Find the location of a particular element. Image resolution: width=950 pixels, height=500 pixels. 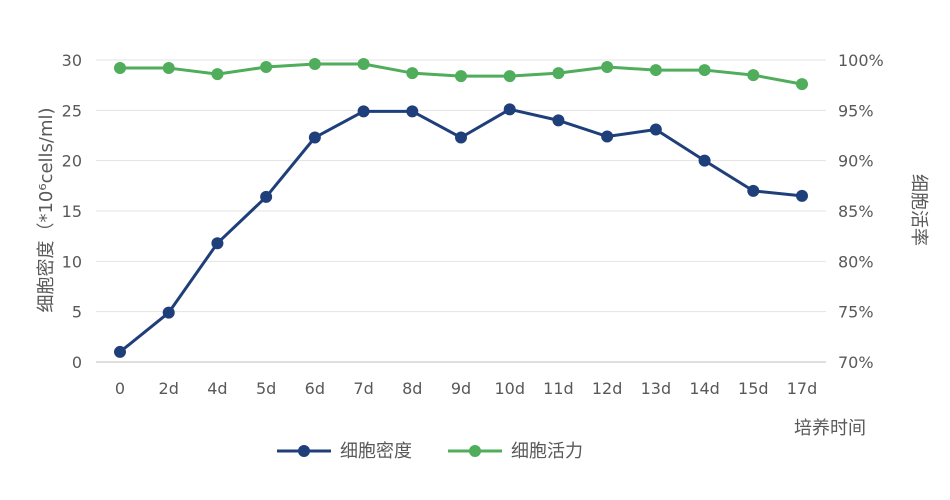

x-tick-label: 12d is located at coordinates (607, 388).